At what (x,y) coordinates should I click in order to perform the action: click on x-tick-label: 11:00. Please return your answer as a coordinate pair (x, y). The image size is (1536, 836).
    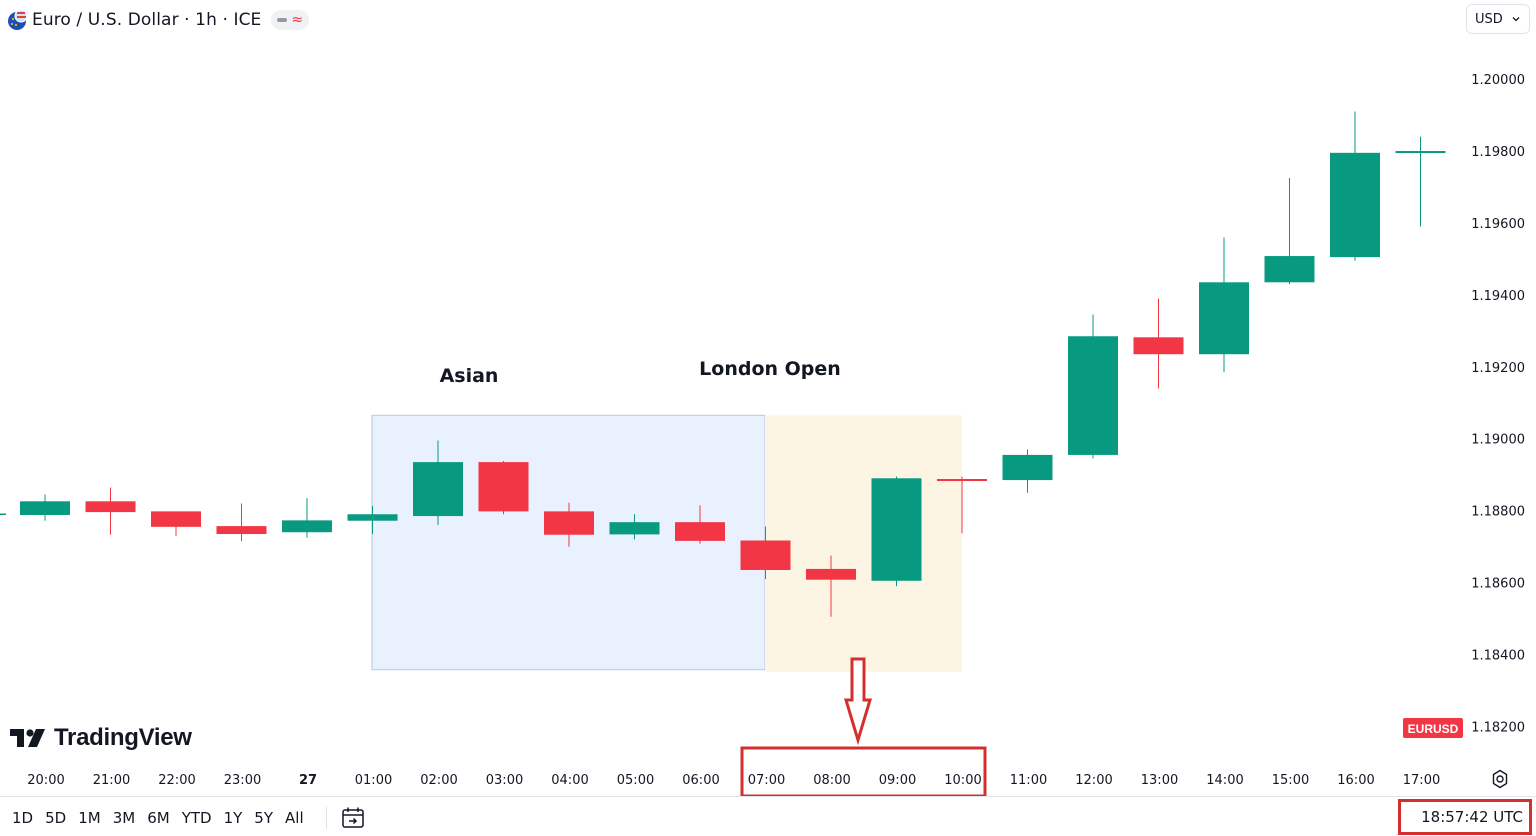
    Looking at the image, I should click on (1028, 780).